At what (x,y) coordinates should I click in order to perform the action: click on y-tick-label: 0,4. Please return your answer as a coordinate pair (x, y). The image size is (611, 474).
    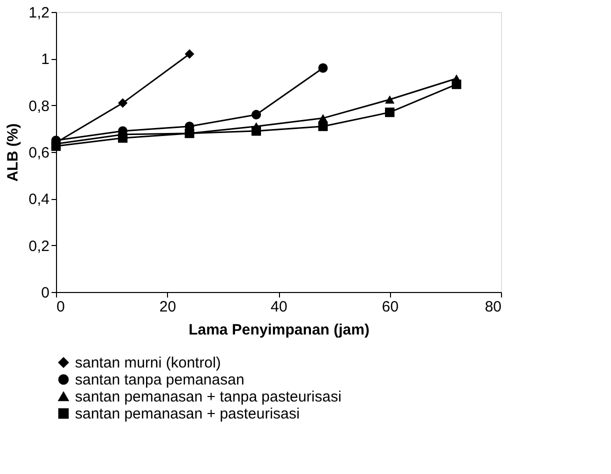
    Looking at the image, I should click on (39, 199).